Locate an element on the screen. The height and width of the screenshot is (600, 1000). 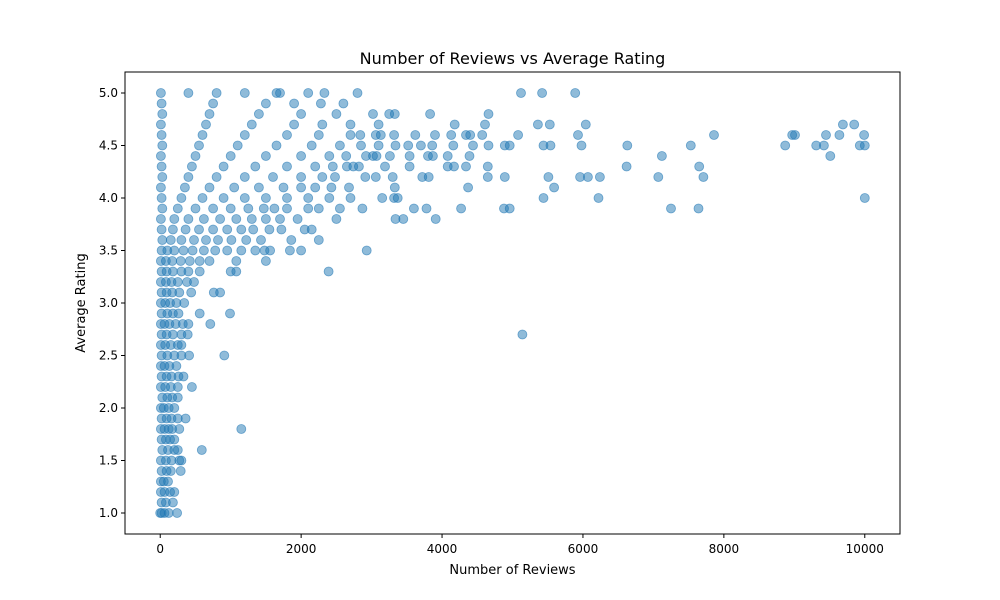
x-axis: 0 2000 4000 6000 8000 10000 is located at coordinates (520, 545).